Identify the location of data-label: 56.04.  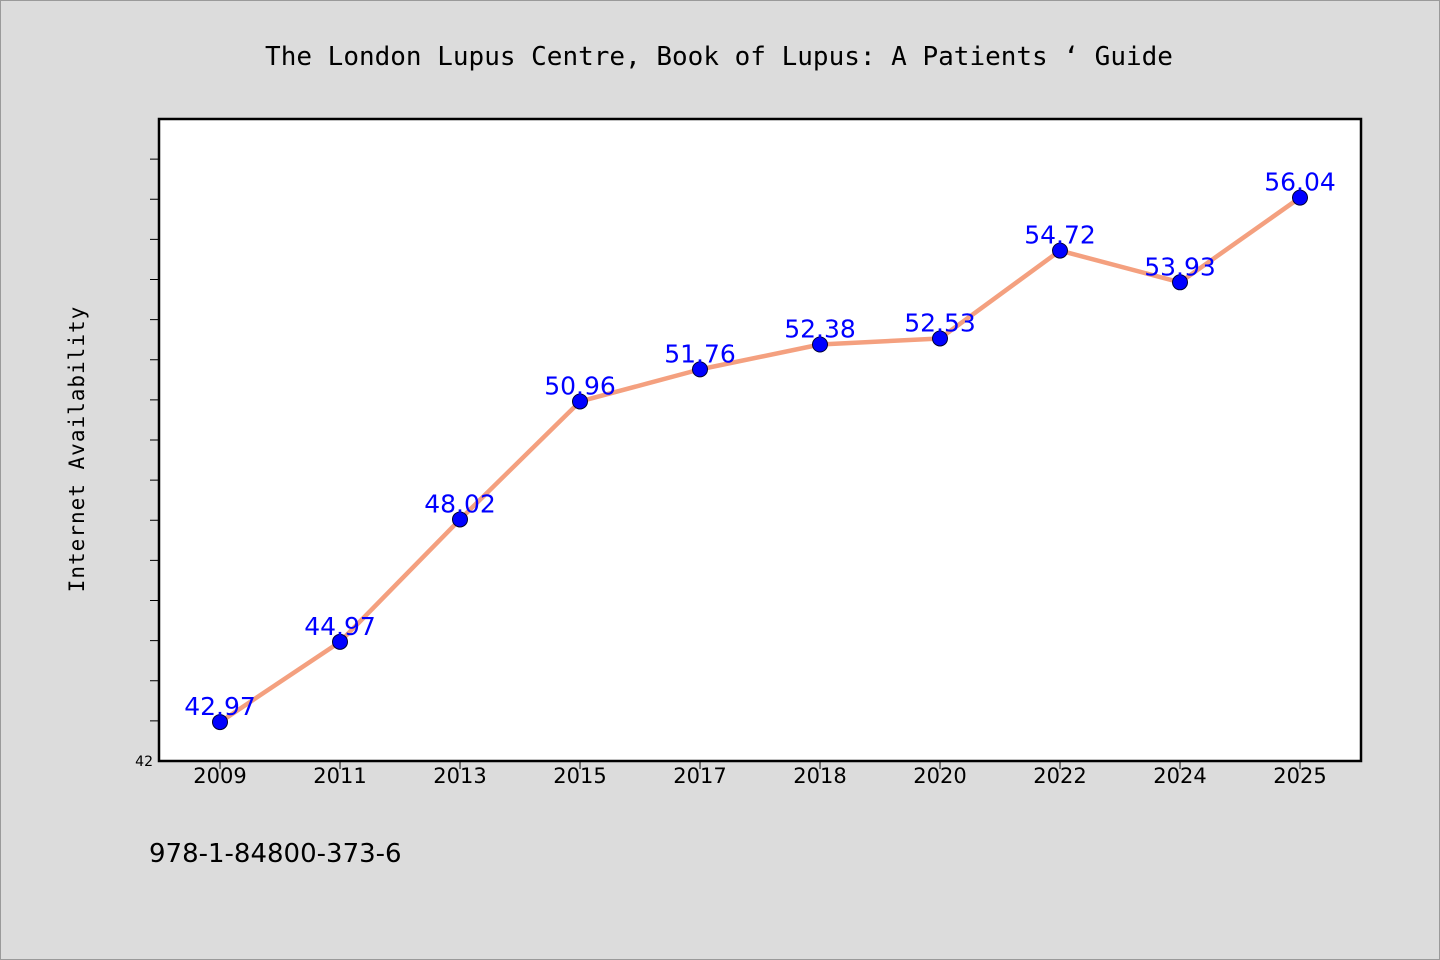
(1300, 182).